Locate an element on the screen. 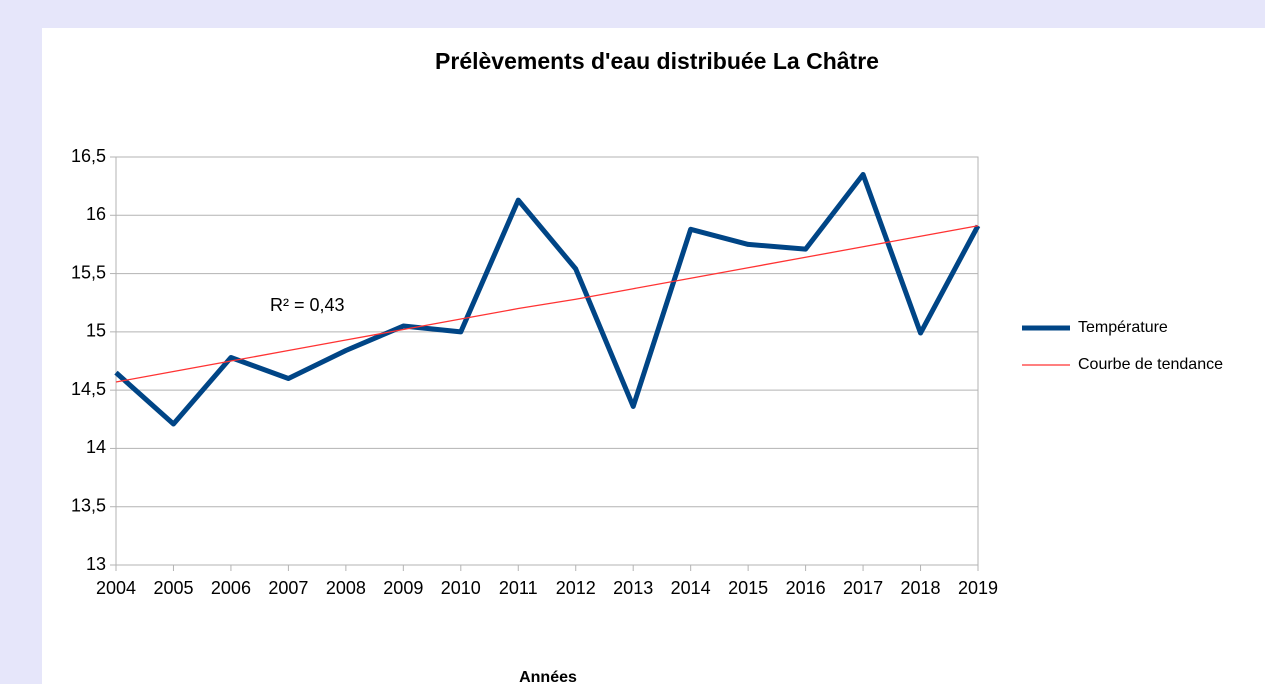 This screenshot has width=1265, height=684. x-tick-label: 2004 is located at coordinates (116, 588).